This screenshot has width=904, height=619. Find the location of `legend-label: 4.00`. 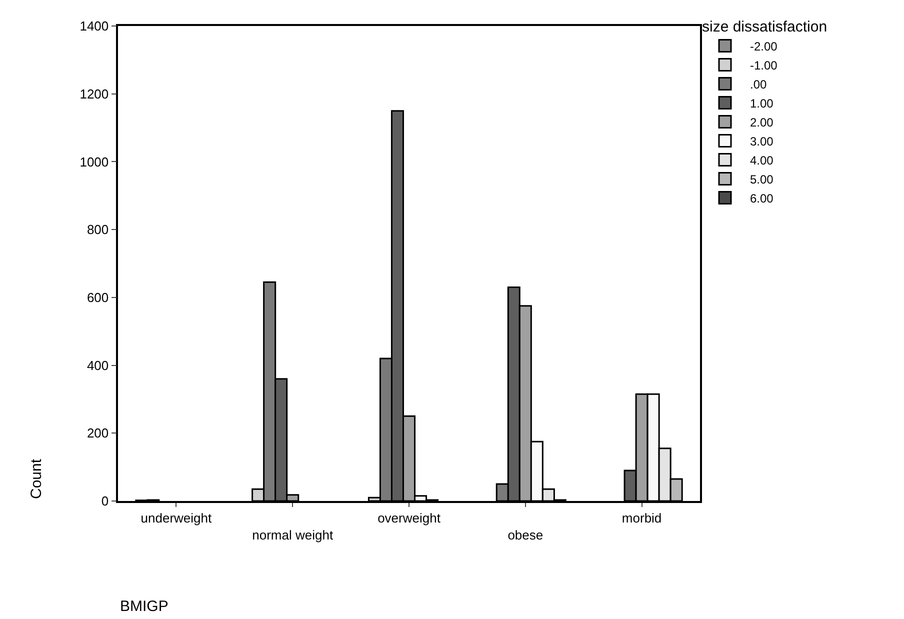

legend-label: 4.00 is located at coordinates (762, 160).